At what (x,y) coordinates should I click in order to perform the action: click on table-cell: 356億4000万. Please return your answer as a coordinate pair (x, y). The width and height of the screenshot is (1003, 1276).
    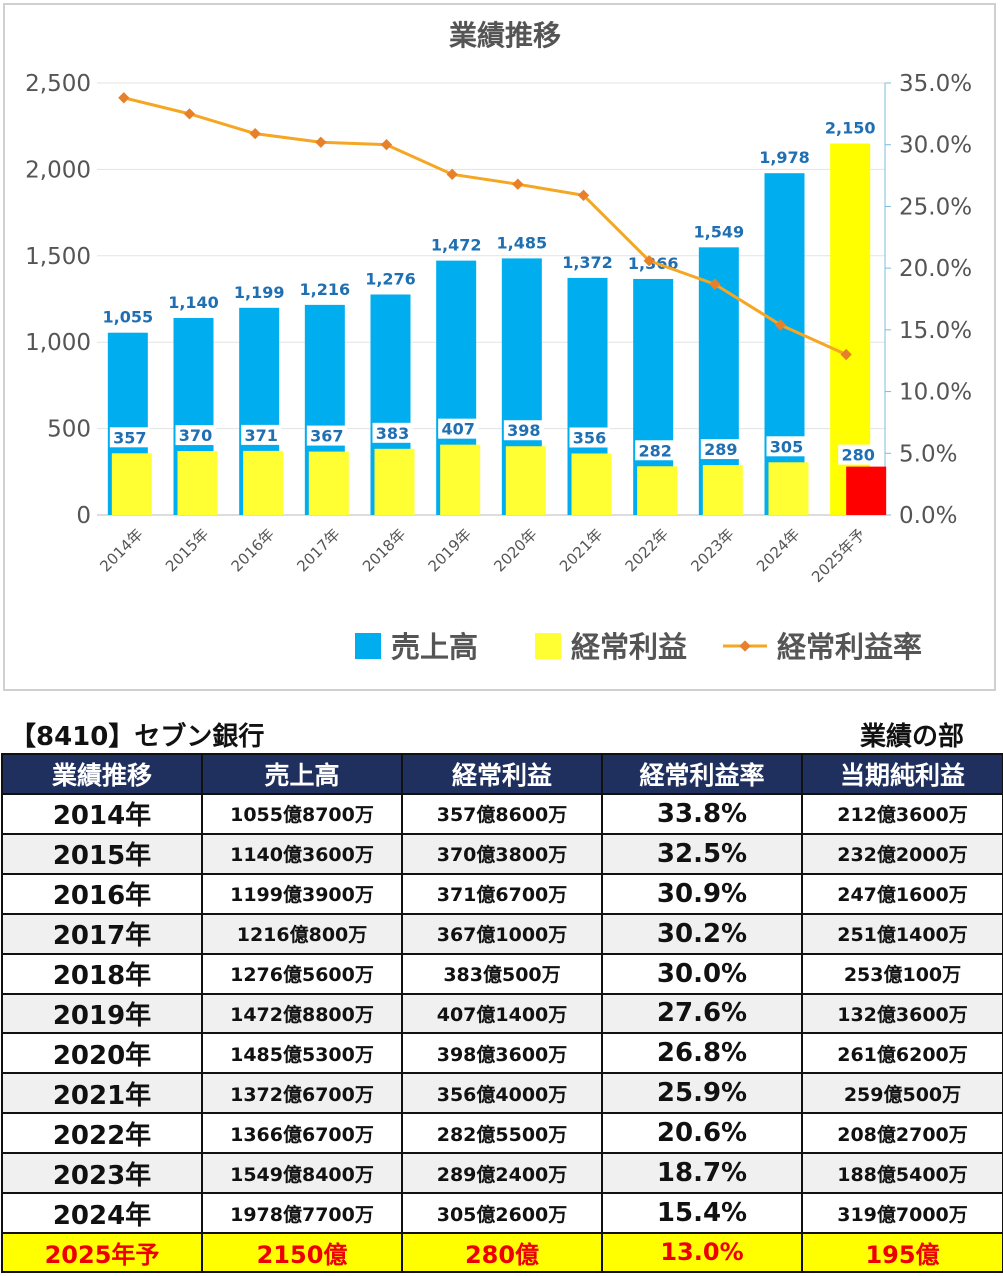
    Looking at the image, I should click on (502, 1093).